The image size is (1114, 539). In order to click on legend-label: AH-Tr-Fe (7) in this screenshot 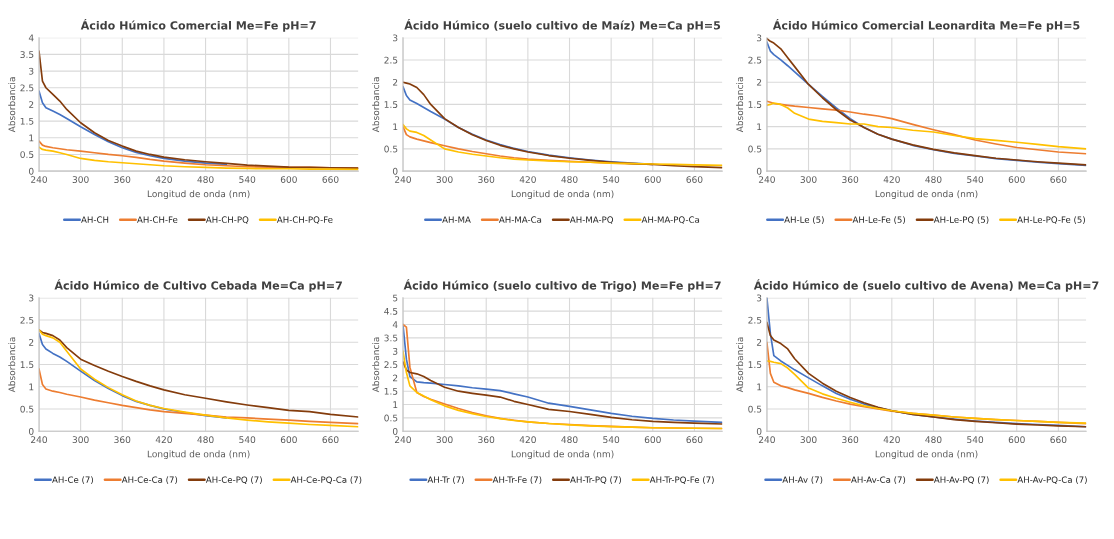, I will do `click(517, 480)`.